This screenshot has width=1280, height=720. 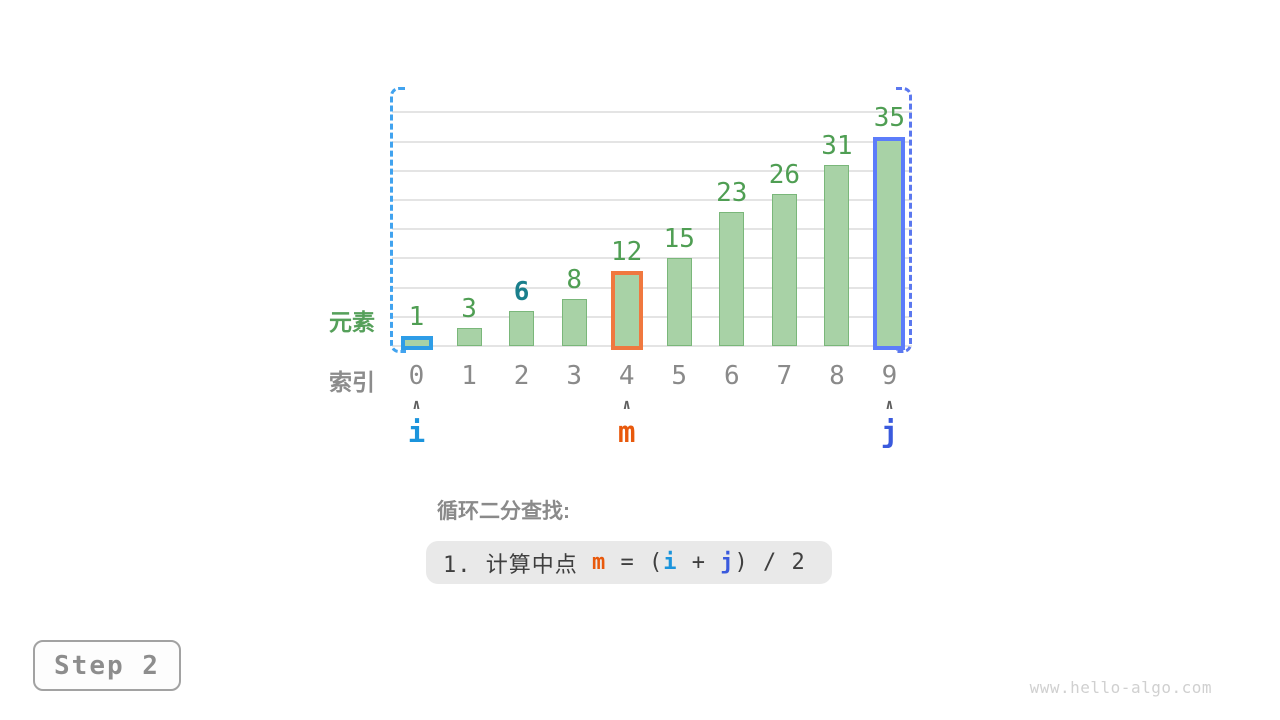 I want to click on step-badge-label: Step 2, so click(x=107, y=665).